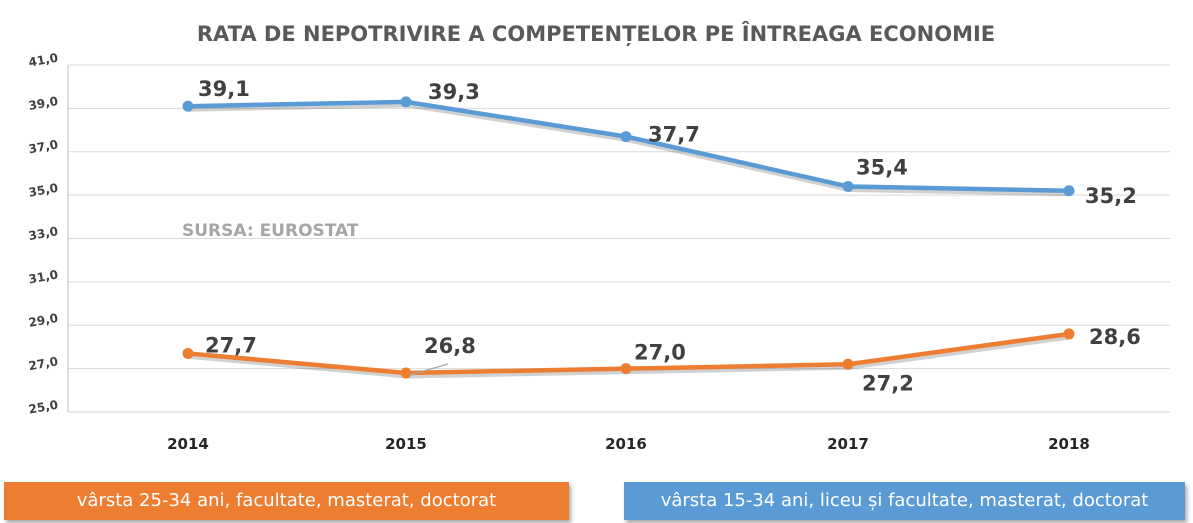 The image size is (1193, 523). I want to click on y-tick-label: 27,0, so click(44, 363).